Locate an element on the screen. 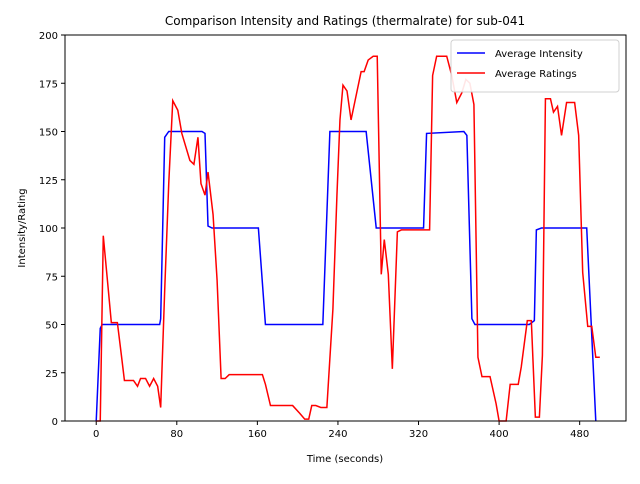 This screenshot has height=484, width=640. x-tick-label: 320 is located at coordinates (418, 434).